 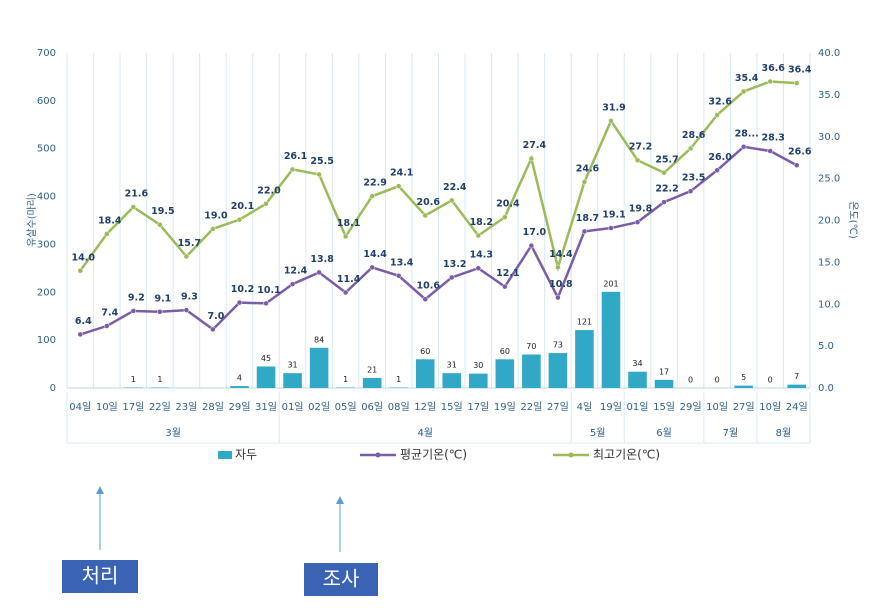 What do you see at coordinates (425, 433) in the screenshot?
I see `group-label: 4월` at bounding box center [425, 433].